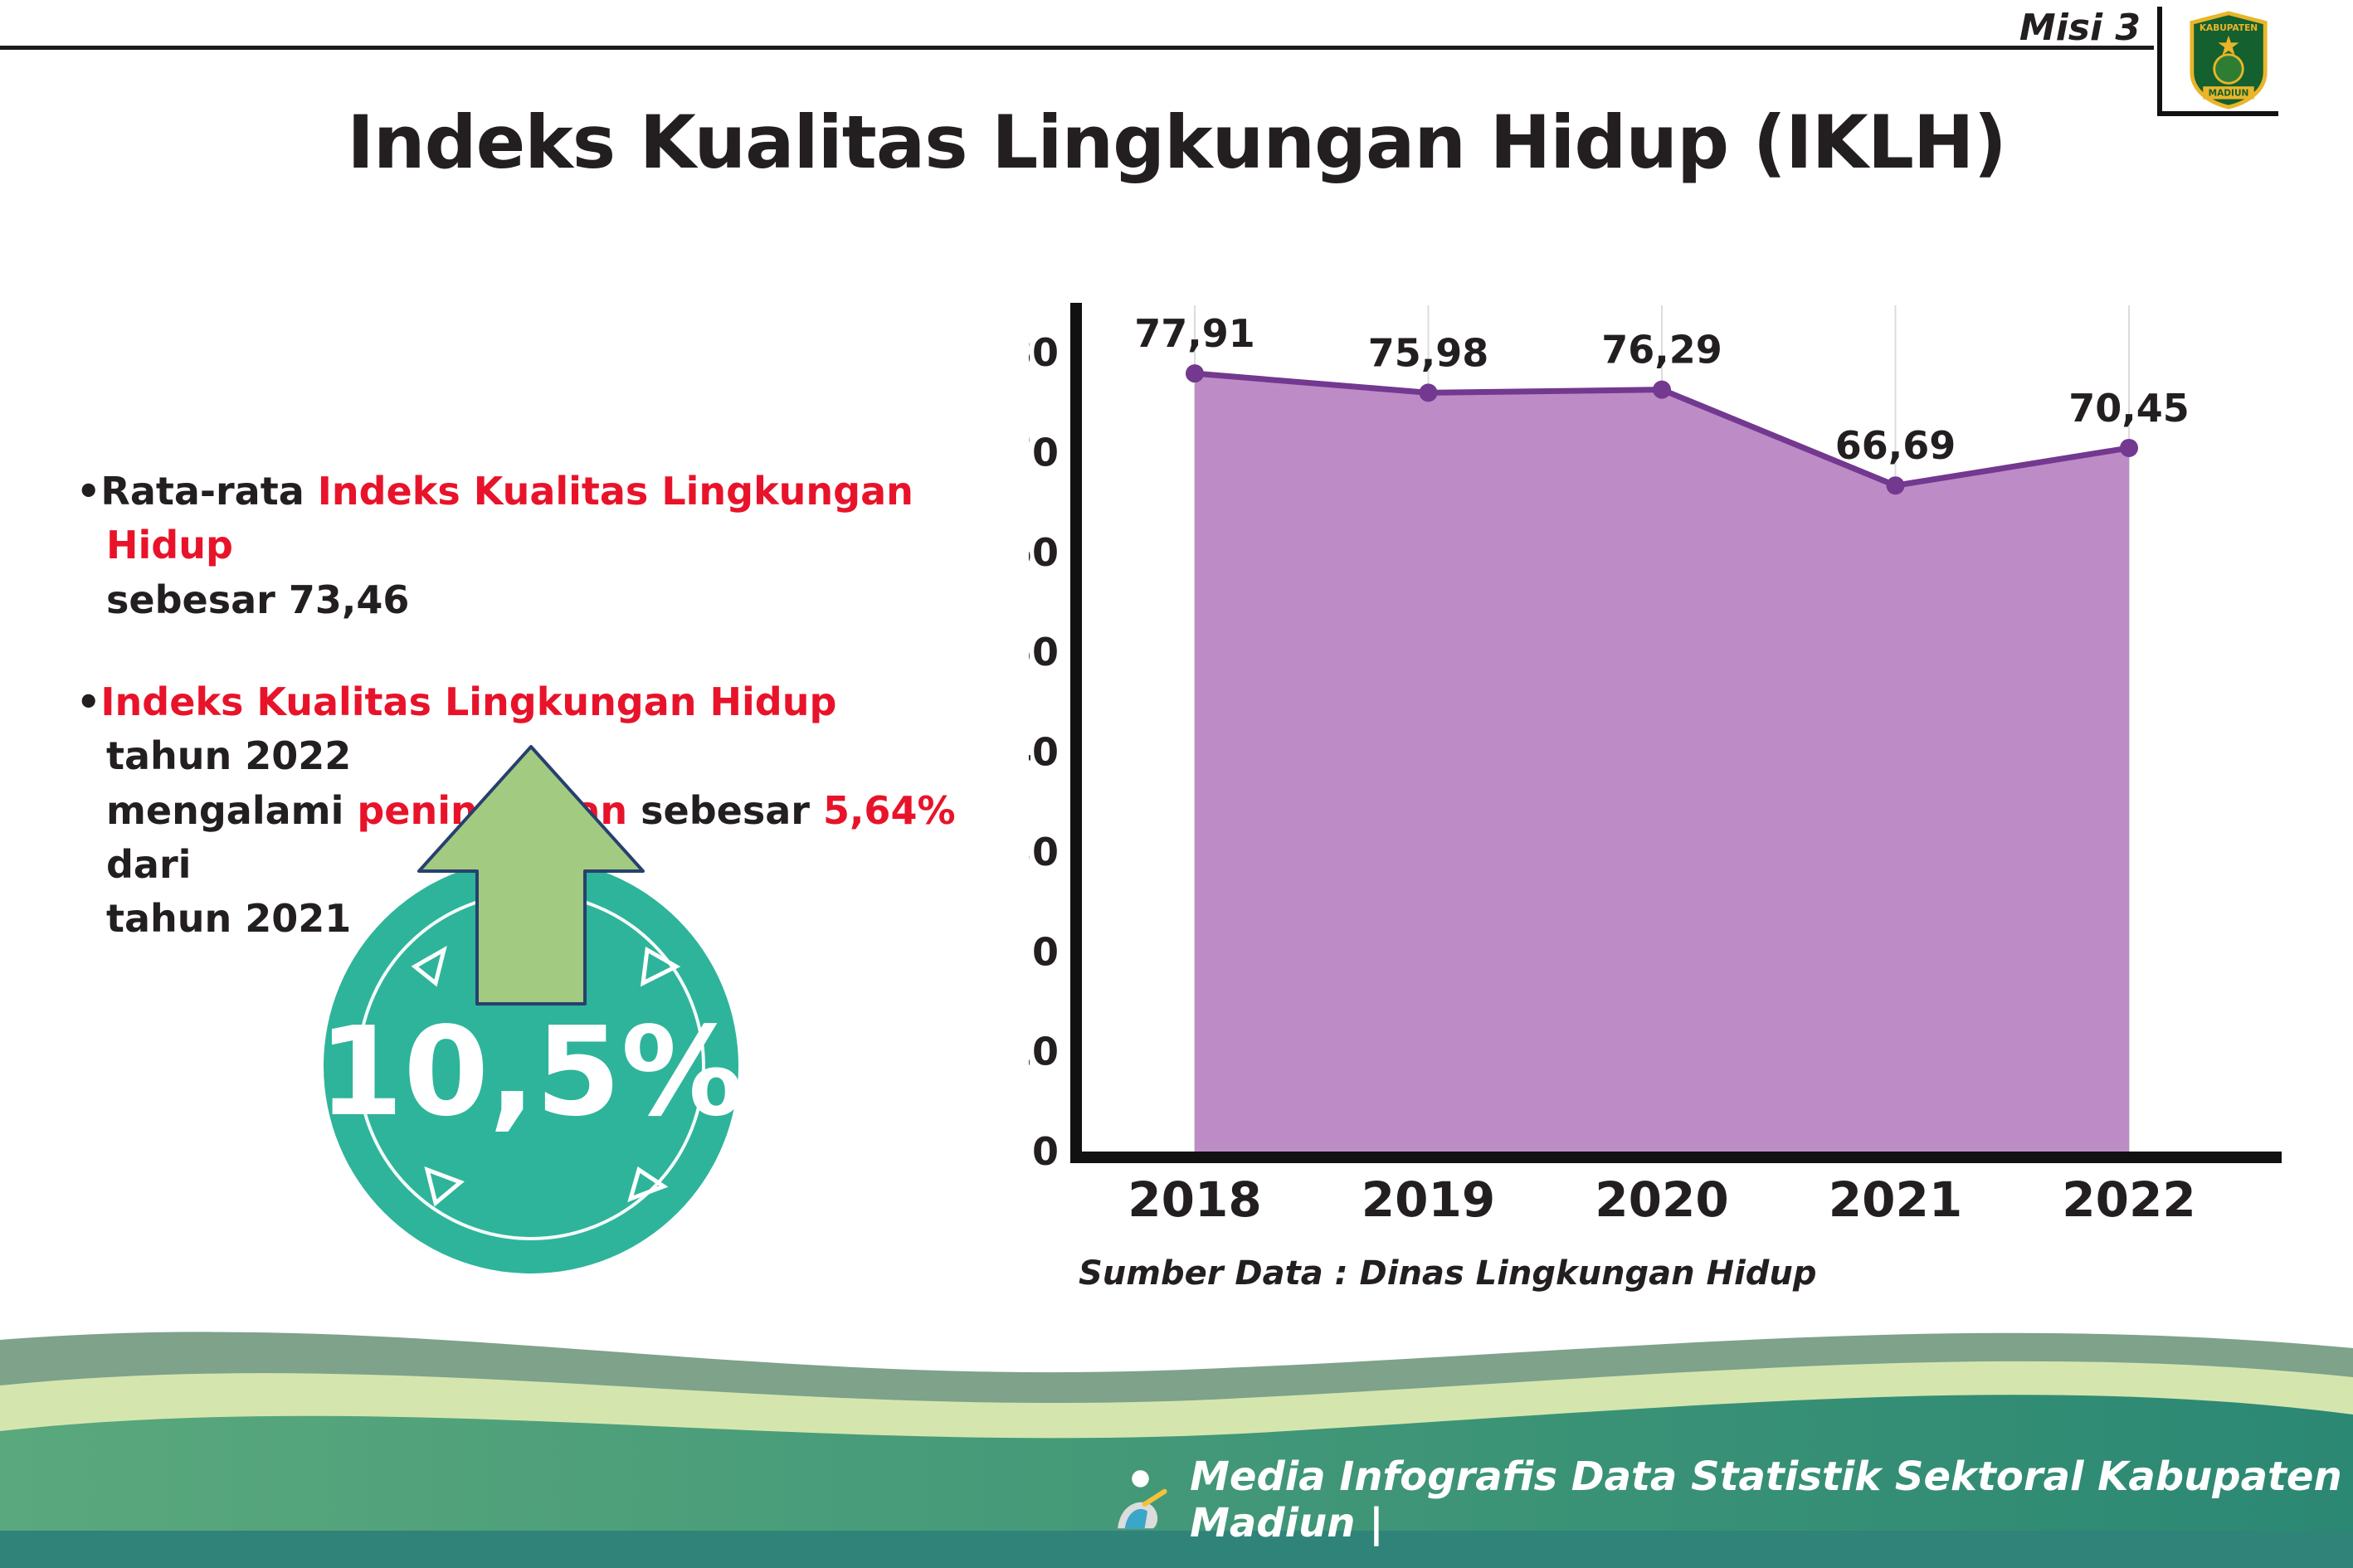 The width and height of the screenshot is (2353, 1568). What do you see at coordinates (2228, 45) in the screenshot?
I see `logo-star-icon` at bounding box center [2228, 45].